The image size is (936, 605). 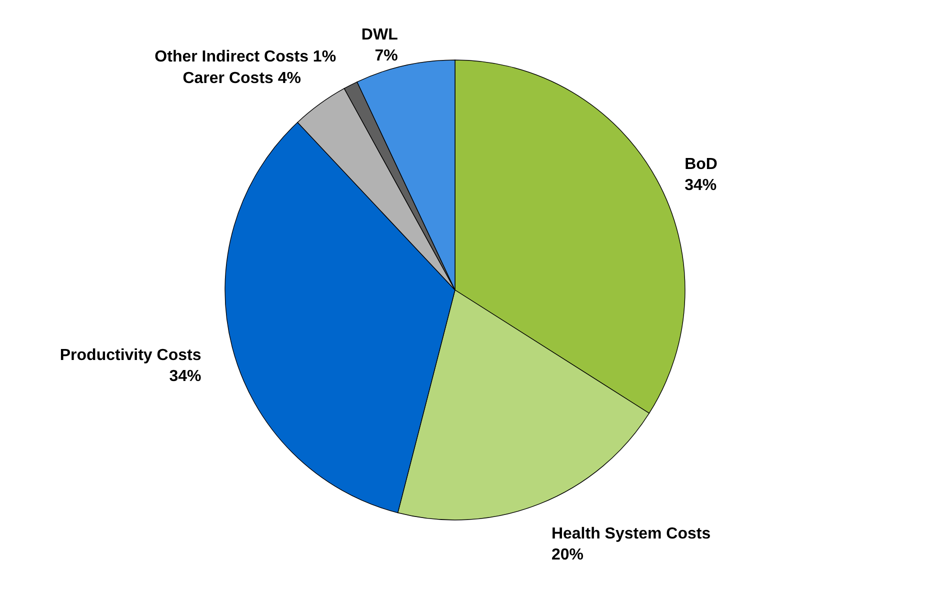 What do you see at coordinates (631, 534) in the screenshot?
I see `slice-label: Health System Costs` at bounding box center [631, 534].